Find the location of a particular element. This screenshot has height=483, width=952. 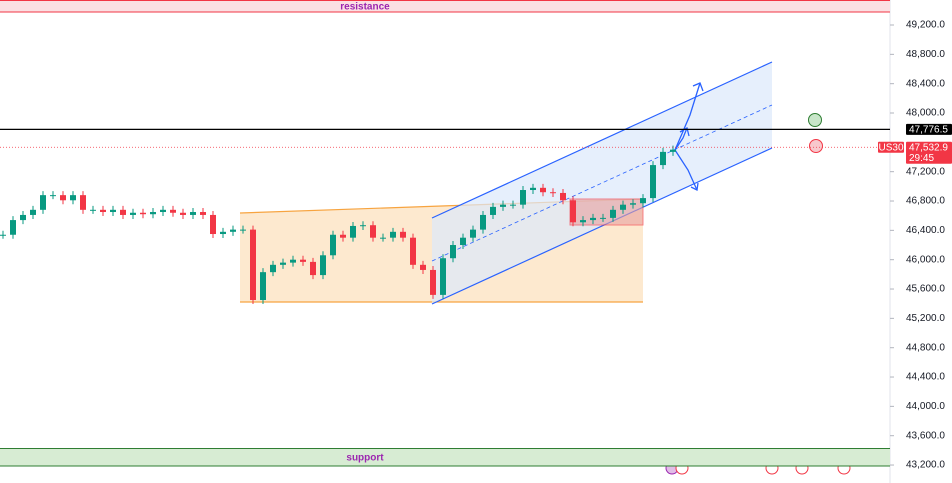

symbol-label: US30 is located at coordinates (890, 147).